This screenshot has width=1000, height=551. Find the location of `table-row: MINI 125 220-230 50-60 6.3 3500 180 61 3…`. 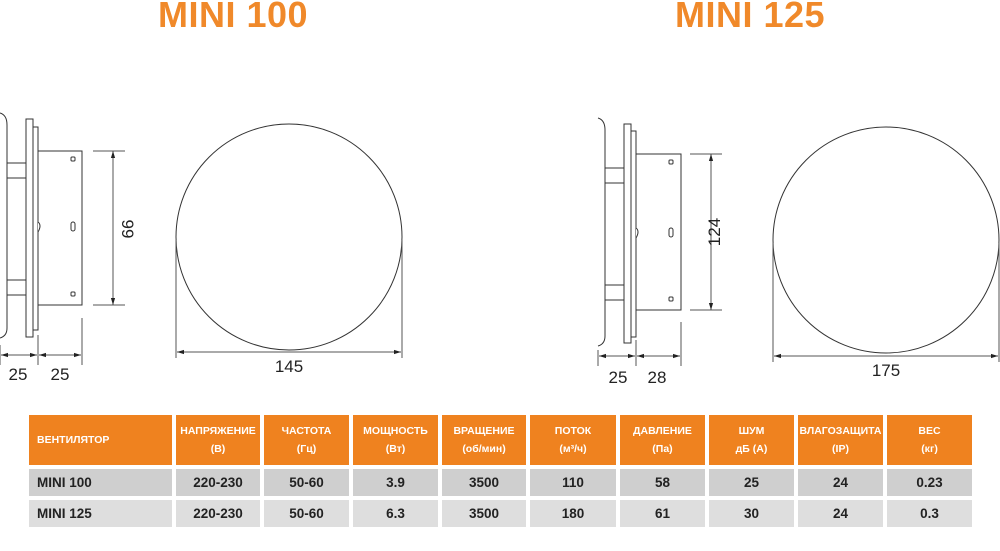

table-row: MINI 125 220-230 50-60 6.3 3500 180 61 3… is located at coordinates (500, 513).